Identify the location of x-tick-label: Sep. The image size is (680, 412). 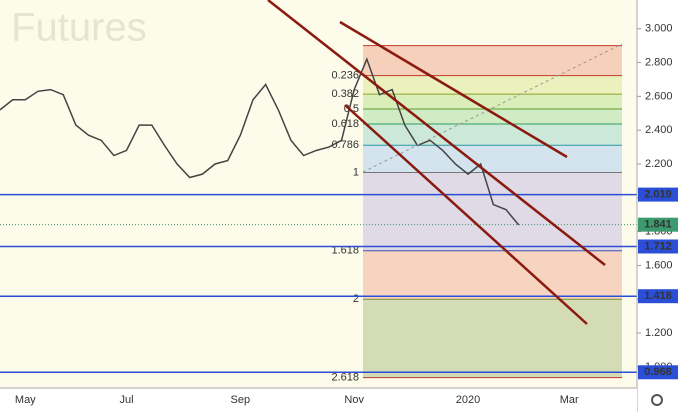
(241, 400).